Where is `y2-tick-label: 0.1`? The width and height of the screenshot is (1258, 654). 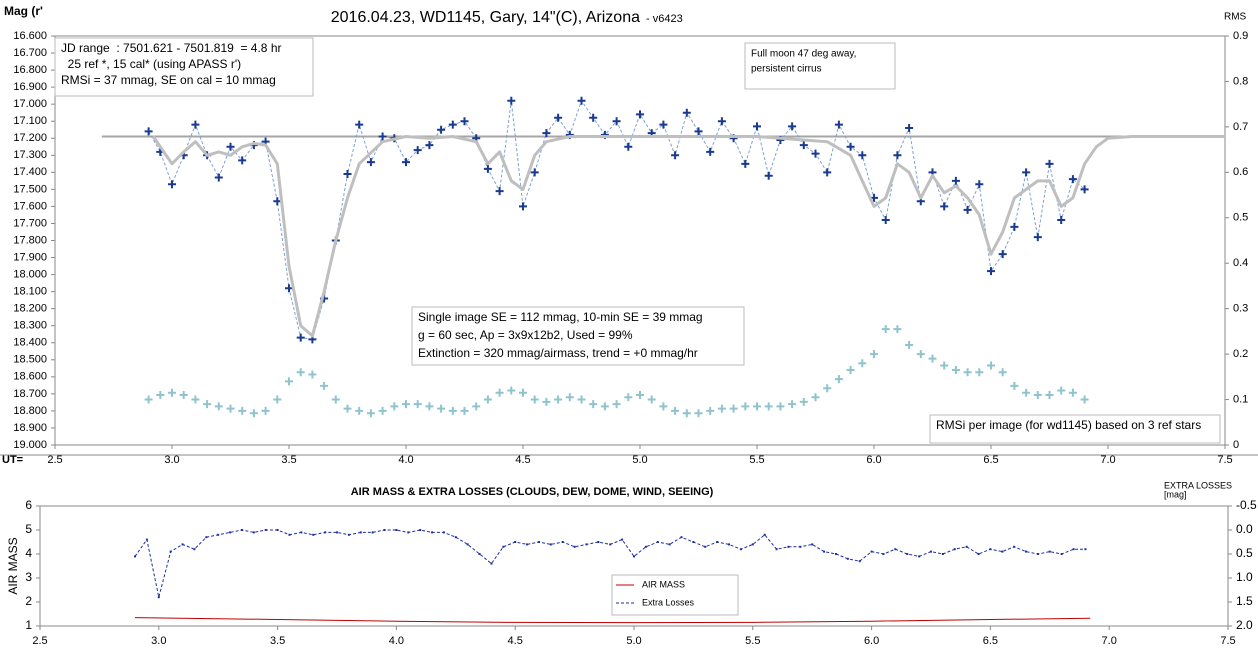 y2-tick-label: 0.1 is located at coordinates (1240, 399).